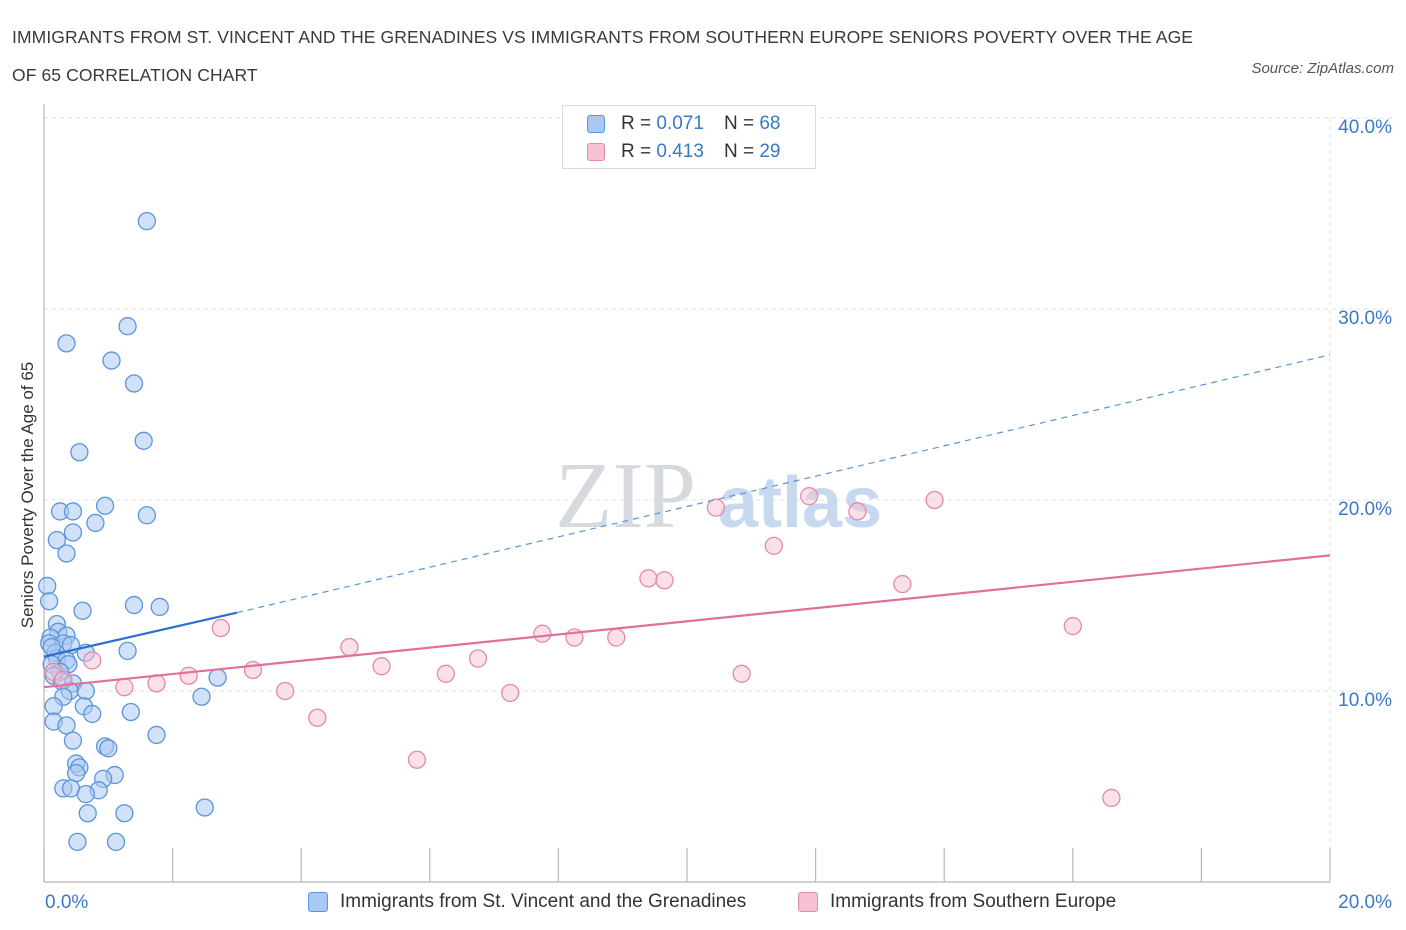 The width and height of the screenshot is (1406, 930). Describe the element at coordinates (808, 902) in the screenshot. I see `bottom-legend-swatch-pink` at that location.